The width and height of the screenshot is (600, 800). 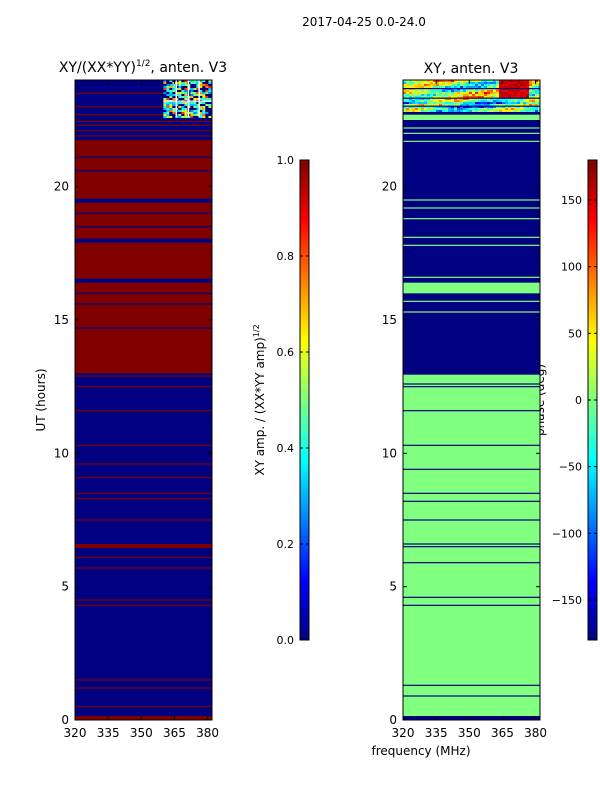 What do you see at coordinates (471, 547) in the screenshot?
I see `panel2-line` at bounding box center [471, 547].